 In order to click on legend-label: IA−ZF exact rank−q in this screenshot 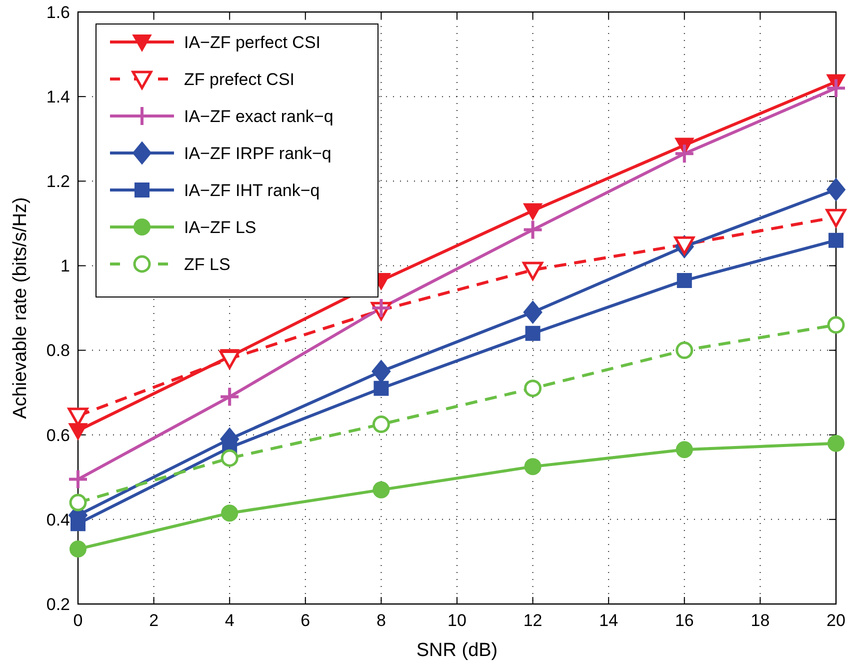, I will do `click(259, 116)`.